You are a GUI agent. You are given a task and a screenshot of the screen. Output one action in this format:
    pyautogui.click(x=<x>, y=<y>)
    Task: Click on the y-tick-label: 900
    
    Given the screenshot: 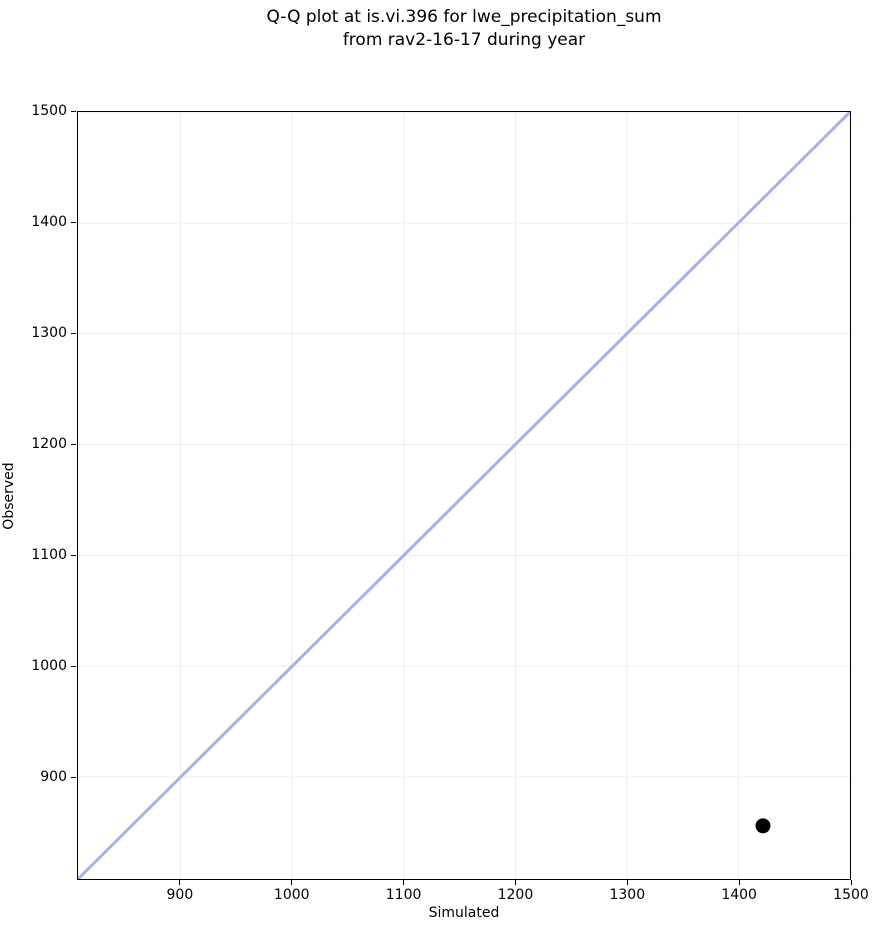 What is the action you would take?
    pyautogui.click(x=53, y=777)
    